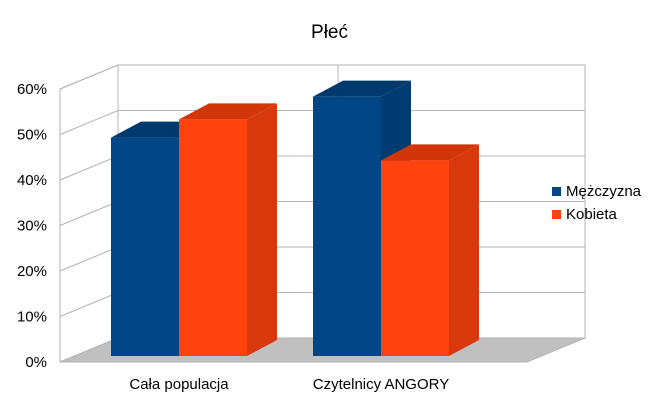  I want to click on y-tick-label: 0%, so click(36, 362).